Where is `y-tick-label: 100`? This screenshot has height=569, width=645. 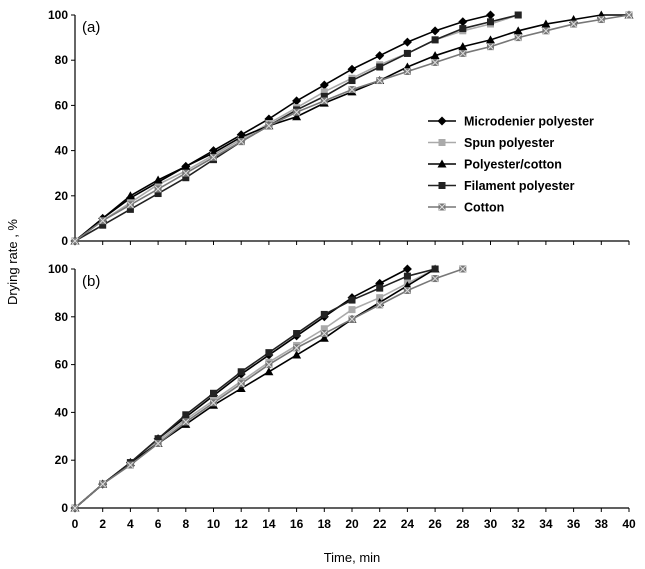
y-tick-label: 100 is located at coordinates (58, 269).